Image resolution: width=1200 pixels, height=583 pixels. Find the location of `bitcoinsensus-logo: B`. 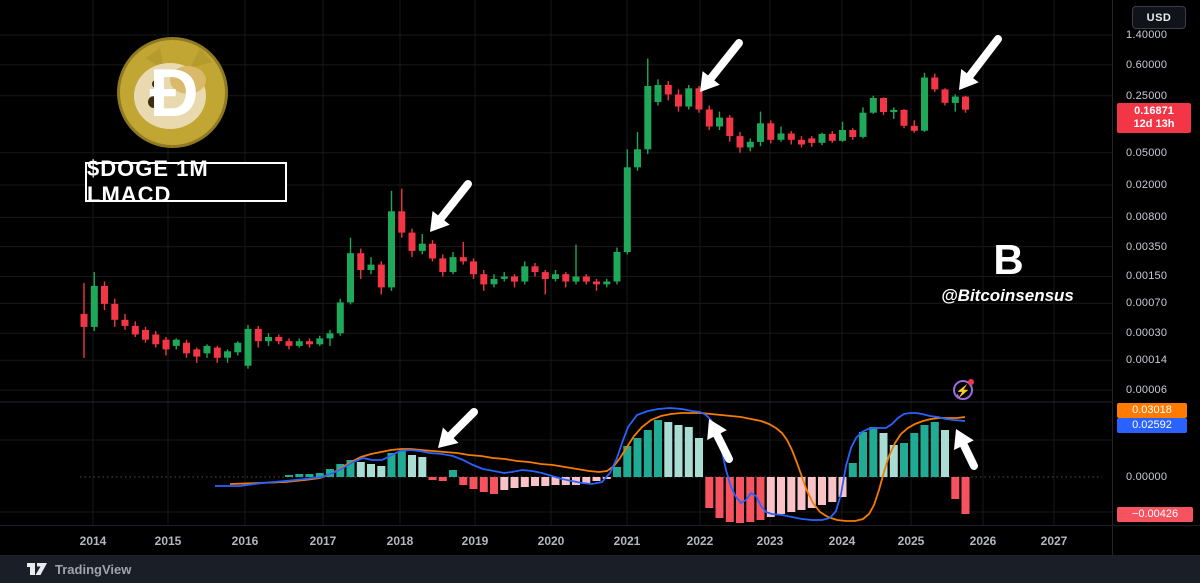

bitcoinsensus-logo: B is located at coordinates (1008, 259).